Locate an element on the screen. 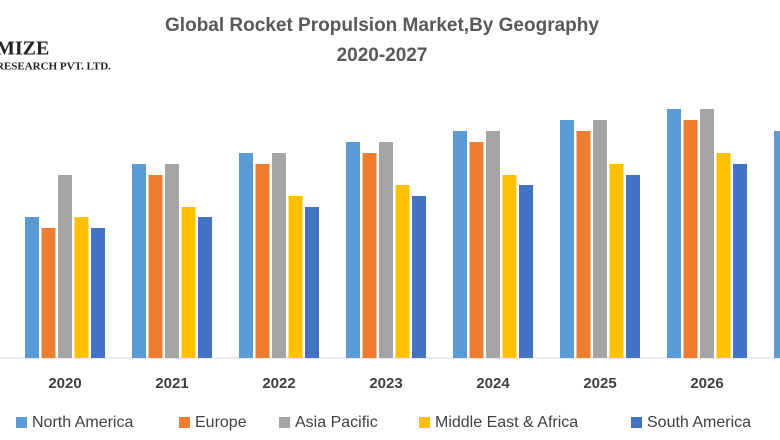  logo-subtext: RESEARCH PVT. LTD. is located at coordinates (55, 67).